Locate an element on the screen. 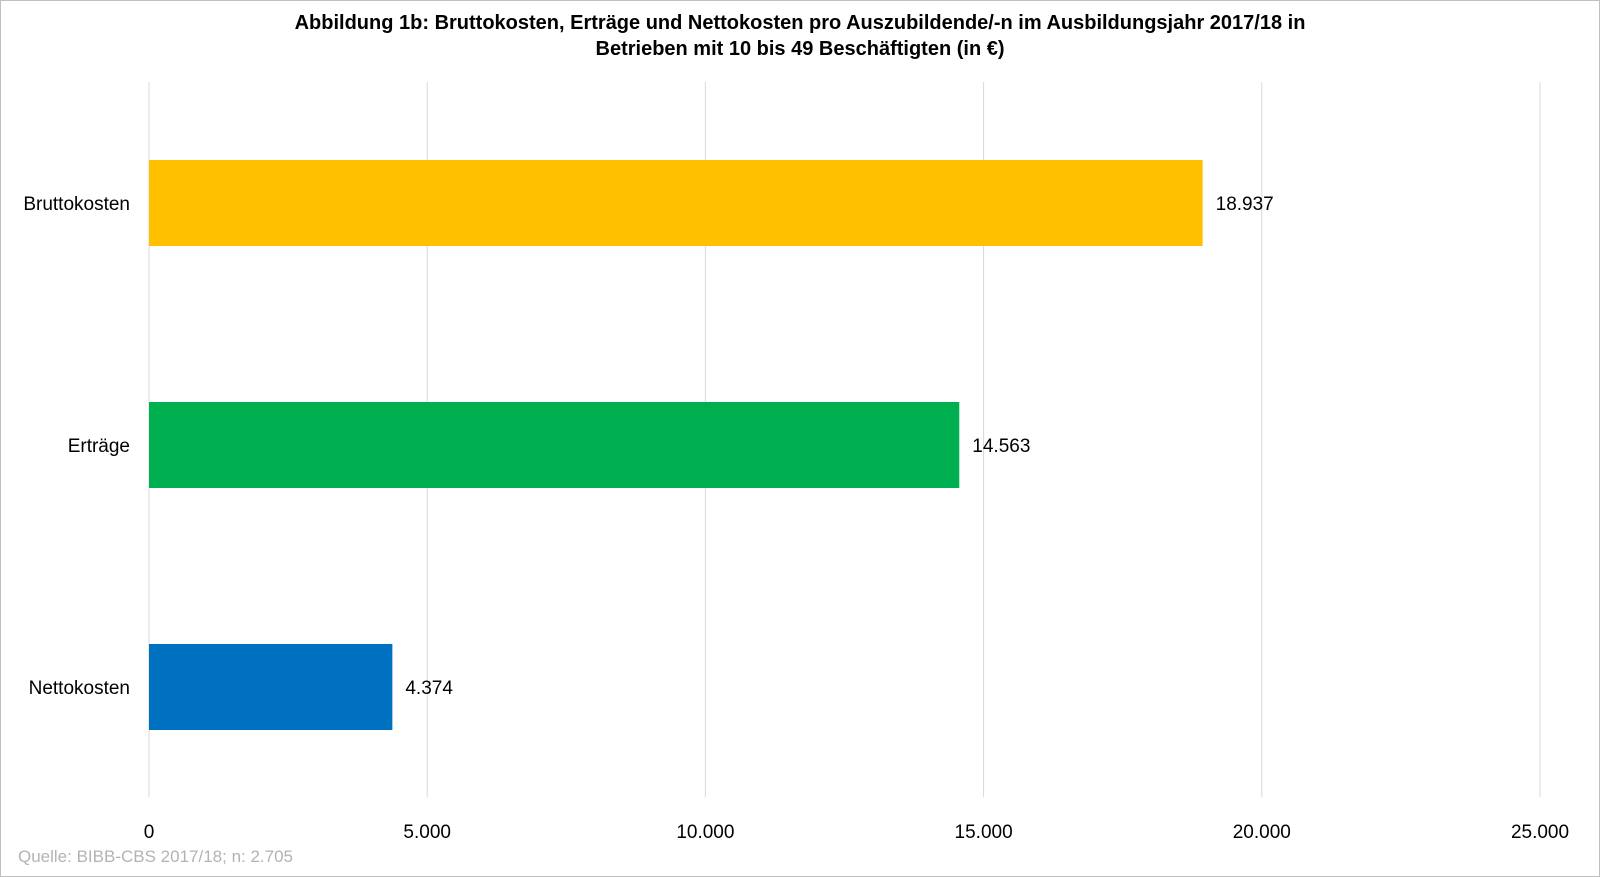 This screenshot has height=877, width=1600. x-tick-label: 0 is located at coordinates (149, 832).